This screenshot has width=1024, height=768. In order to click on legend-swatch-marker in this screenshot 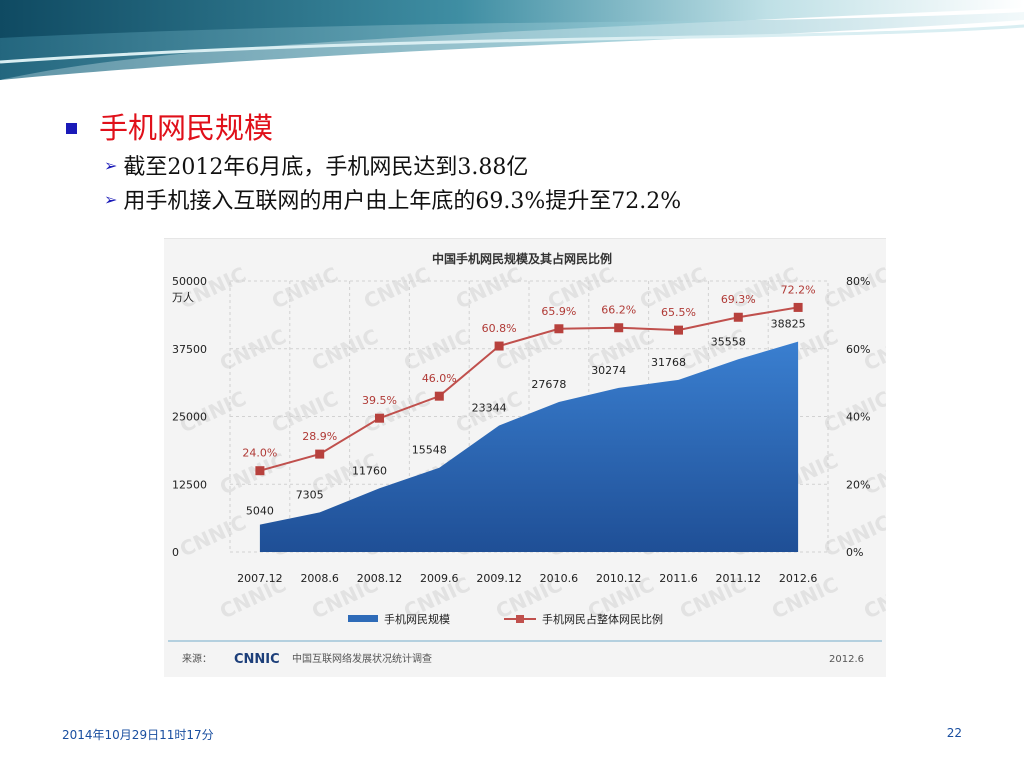, I will do `click(520, 619)`.